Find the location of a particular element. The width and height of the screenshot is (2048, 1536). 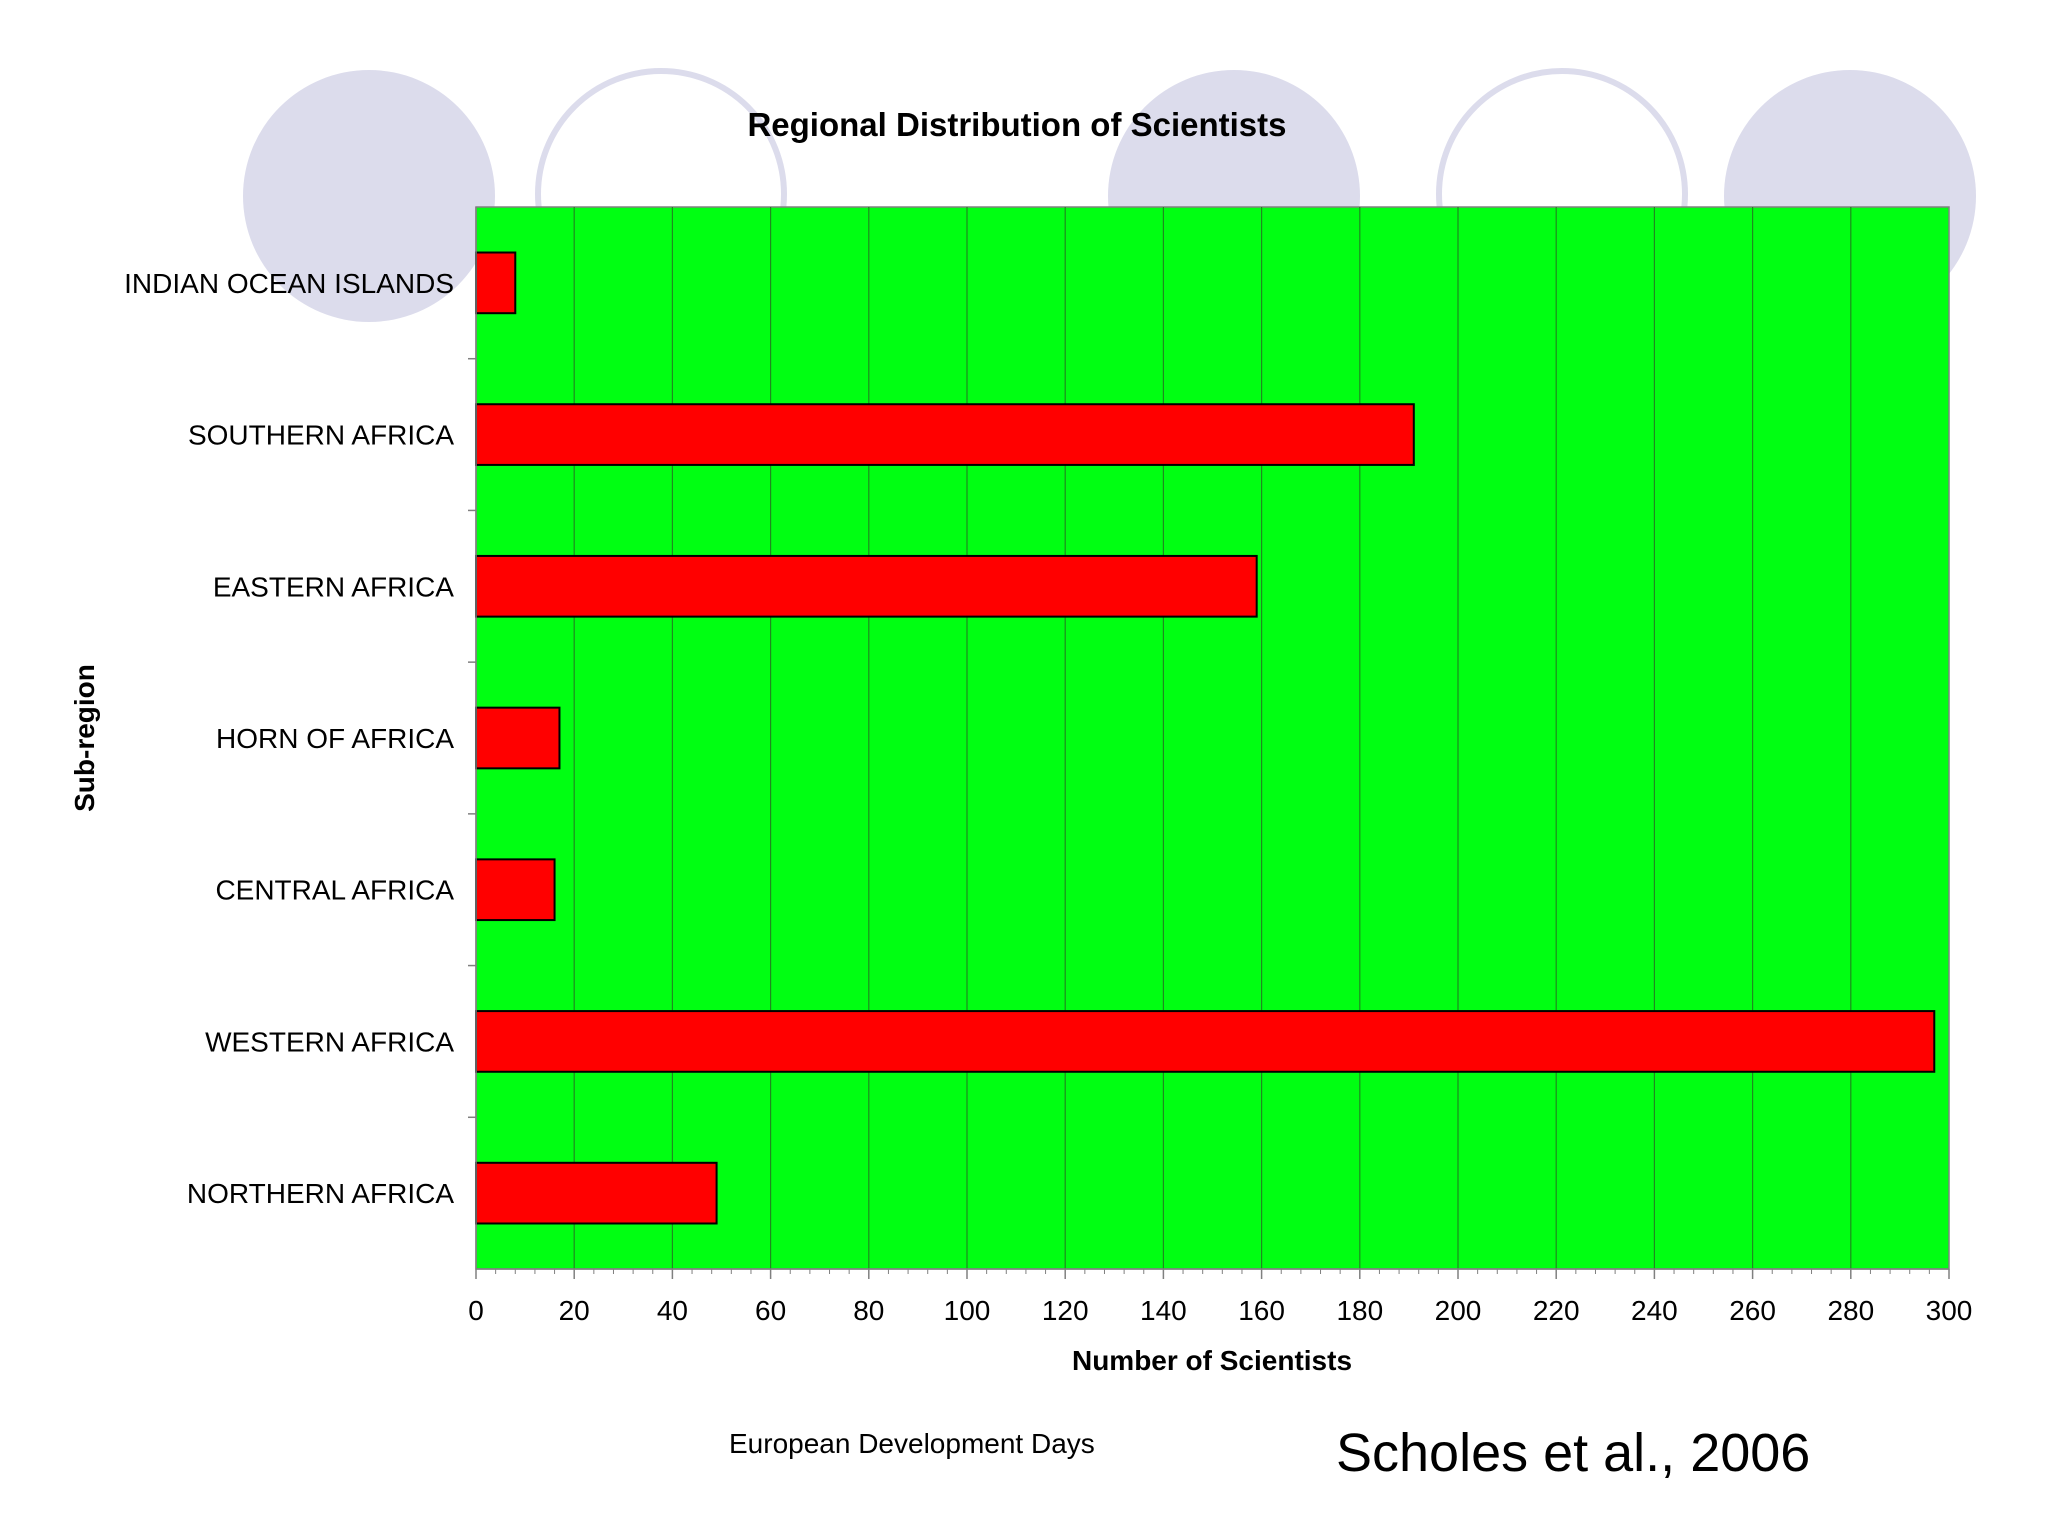

x-tick-label-2: 40 is located at coordinates (672, 1310).